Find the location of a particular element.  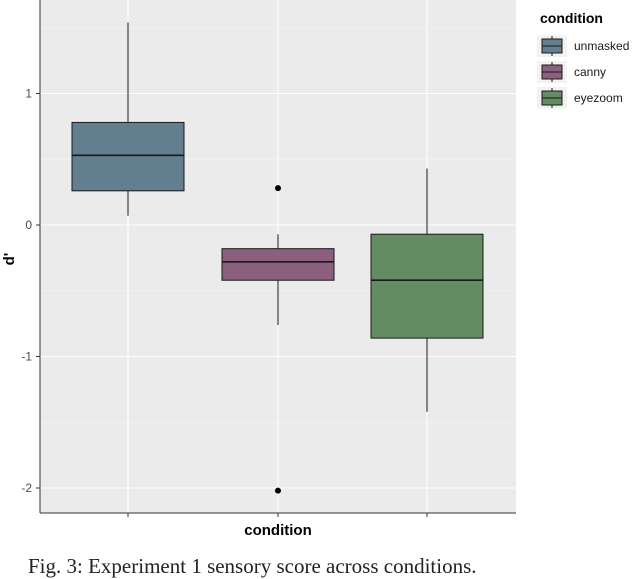

y-tick-label: 1 is located at coordinates (28, 94).